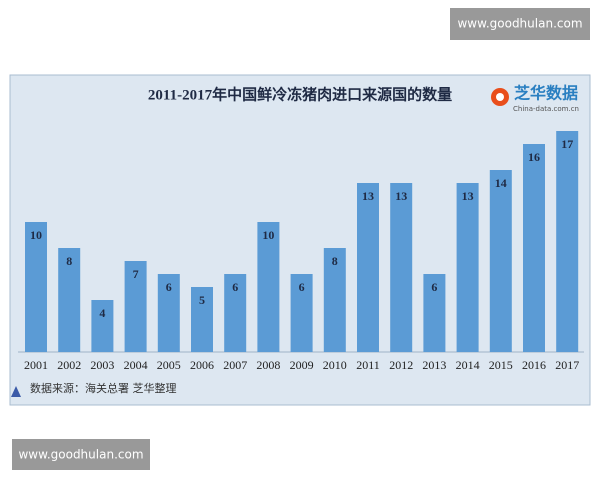 The width and height of the screenshot is (600, 480). What do you see at coordinates (434, 365) in the screenshot?
I see `x-tick-label: 2013` at bounding box center [434, 365].